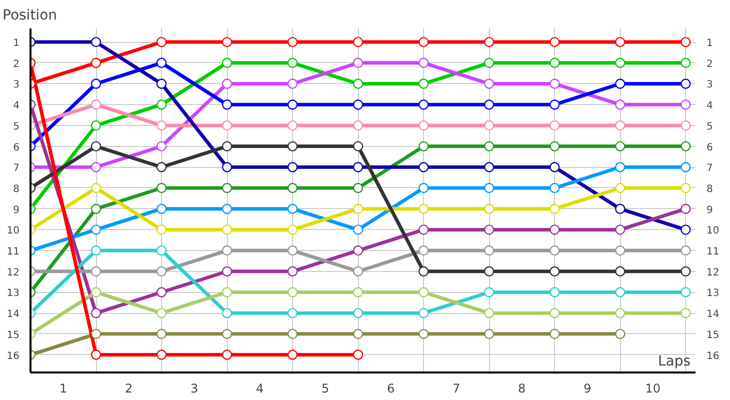 The image size is (730, 400). What do you see at coordinates (456, 389) in the screenshot?
I see `x-tick-label: 7` at bounding box center [456, 389].